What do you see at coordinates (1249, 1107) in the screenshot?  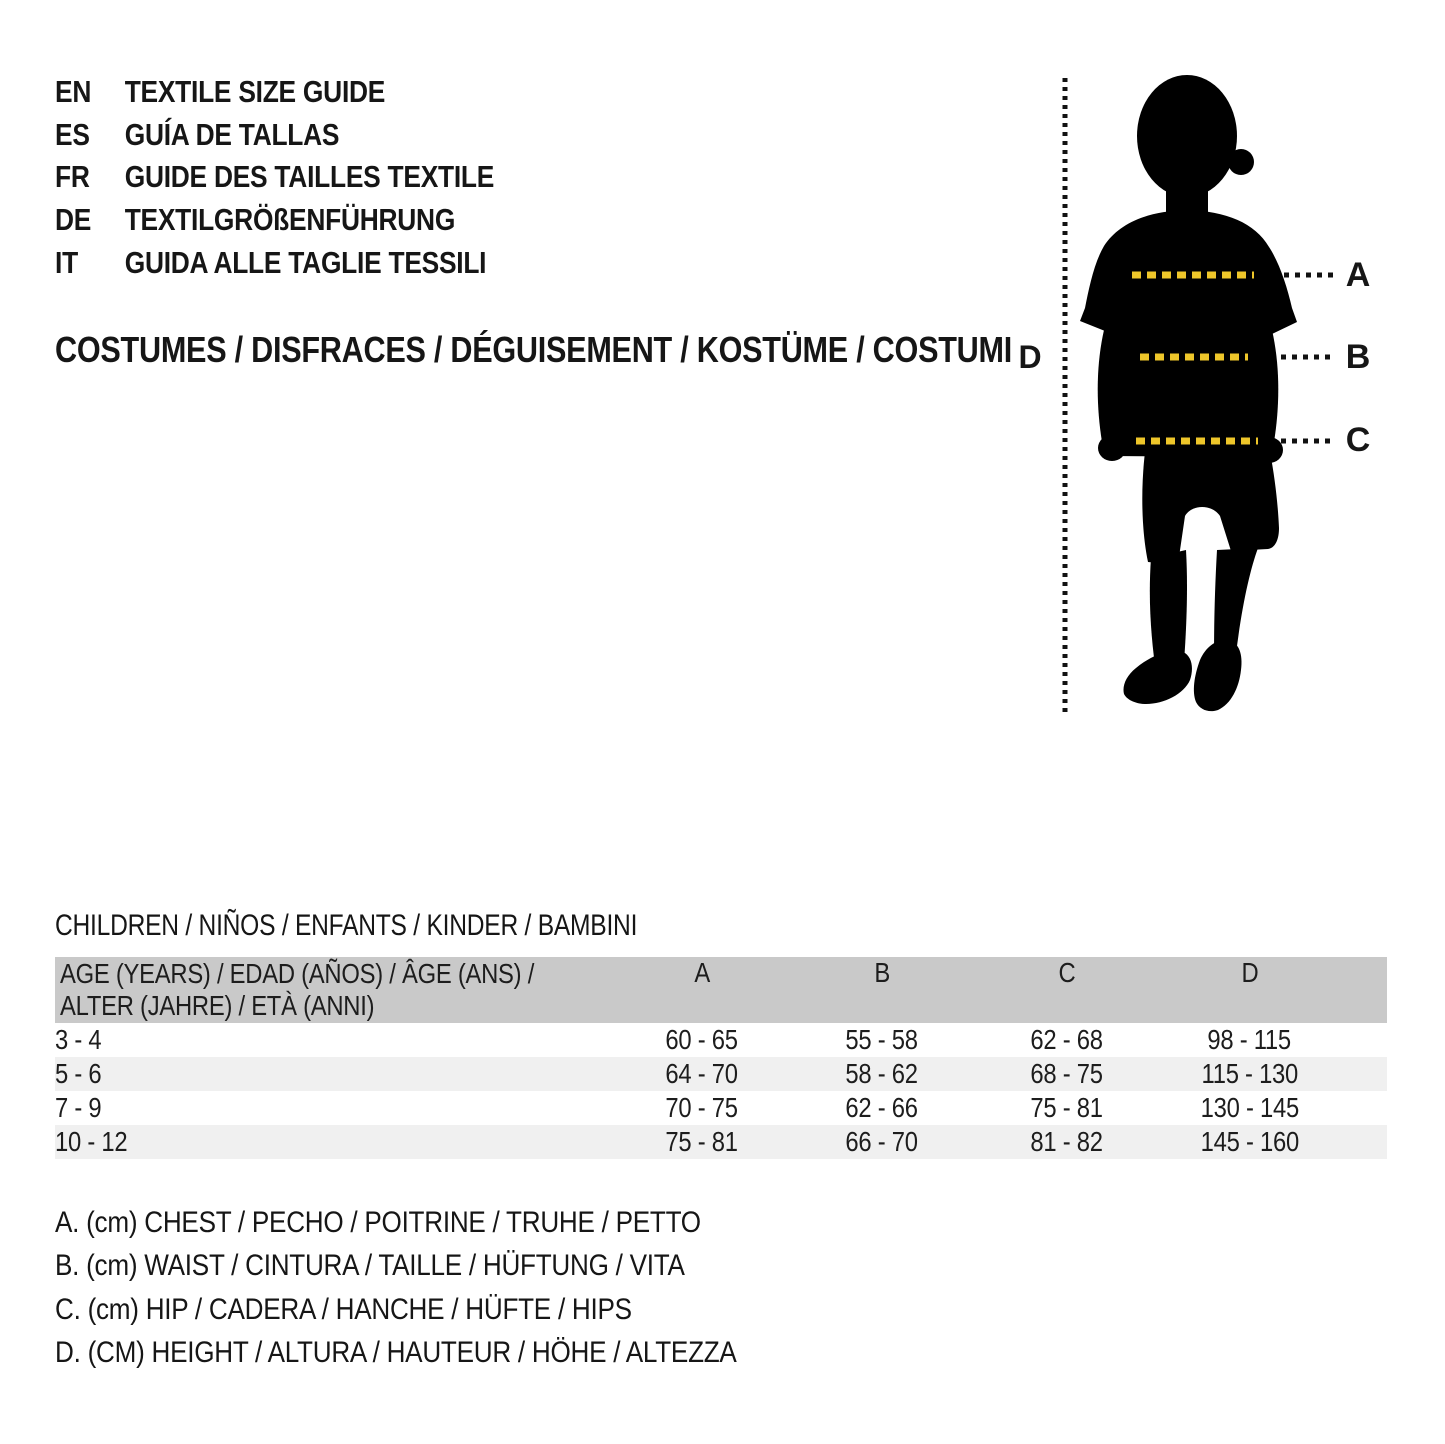 I see `height-value-cell: 130 - 145` at bounding box center [1249, 1107].